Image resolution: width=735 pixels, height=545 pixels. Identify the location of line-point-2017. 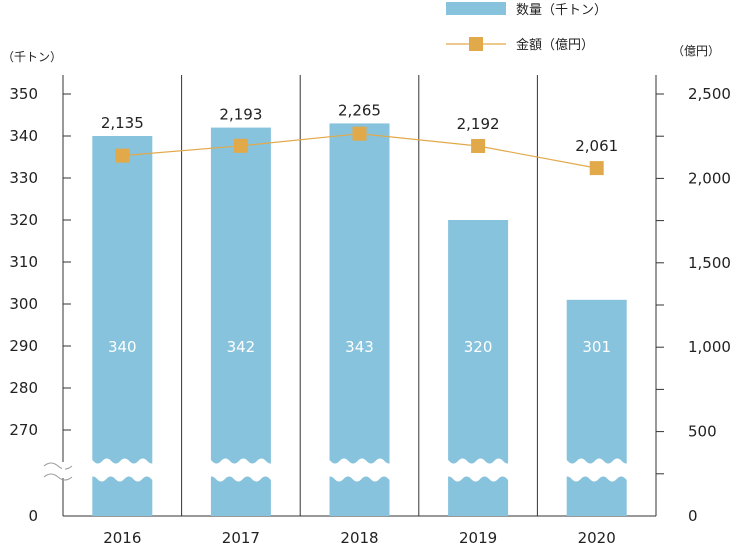
(240, 145).